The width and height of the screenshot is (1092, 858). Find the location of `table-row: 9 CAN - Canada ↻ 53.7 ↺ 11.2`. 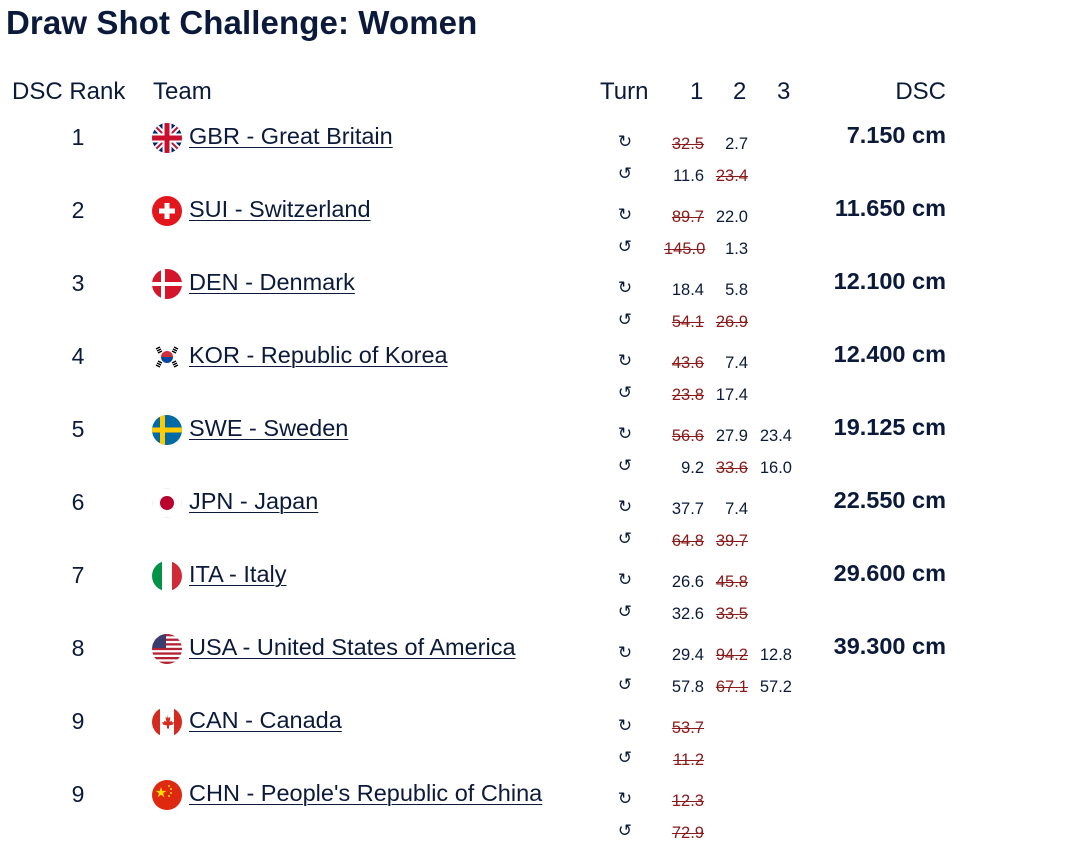

table-row: 9 CAN - Canada ↻ 53.7 ↺ 11.2 is located at coordinates (546, 738).